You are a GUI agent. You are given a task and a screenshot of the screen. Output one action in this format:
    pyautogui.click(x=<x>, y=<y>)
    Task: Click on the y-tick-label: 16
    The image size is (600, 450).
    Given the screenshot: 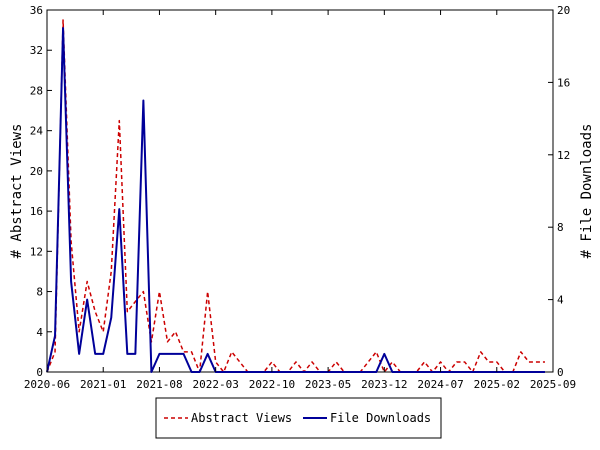 What is the action you would take?
    pyautogui.click(x=36, y=211)
    